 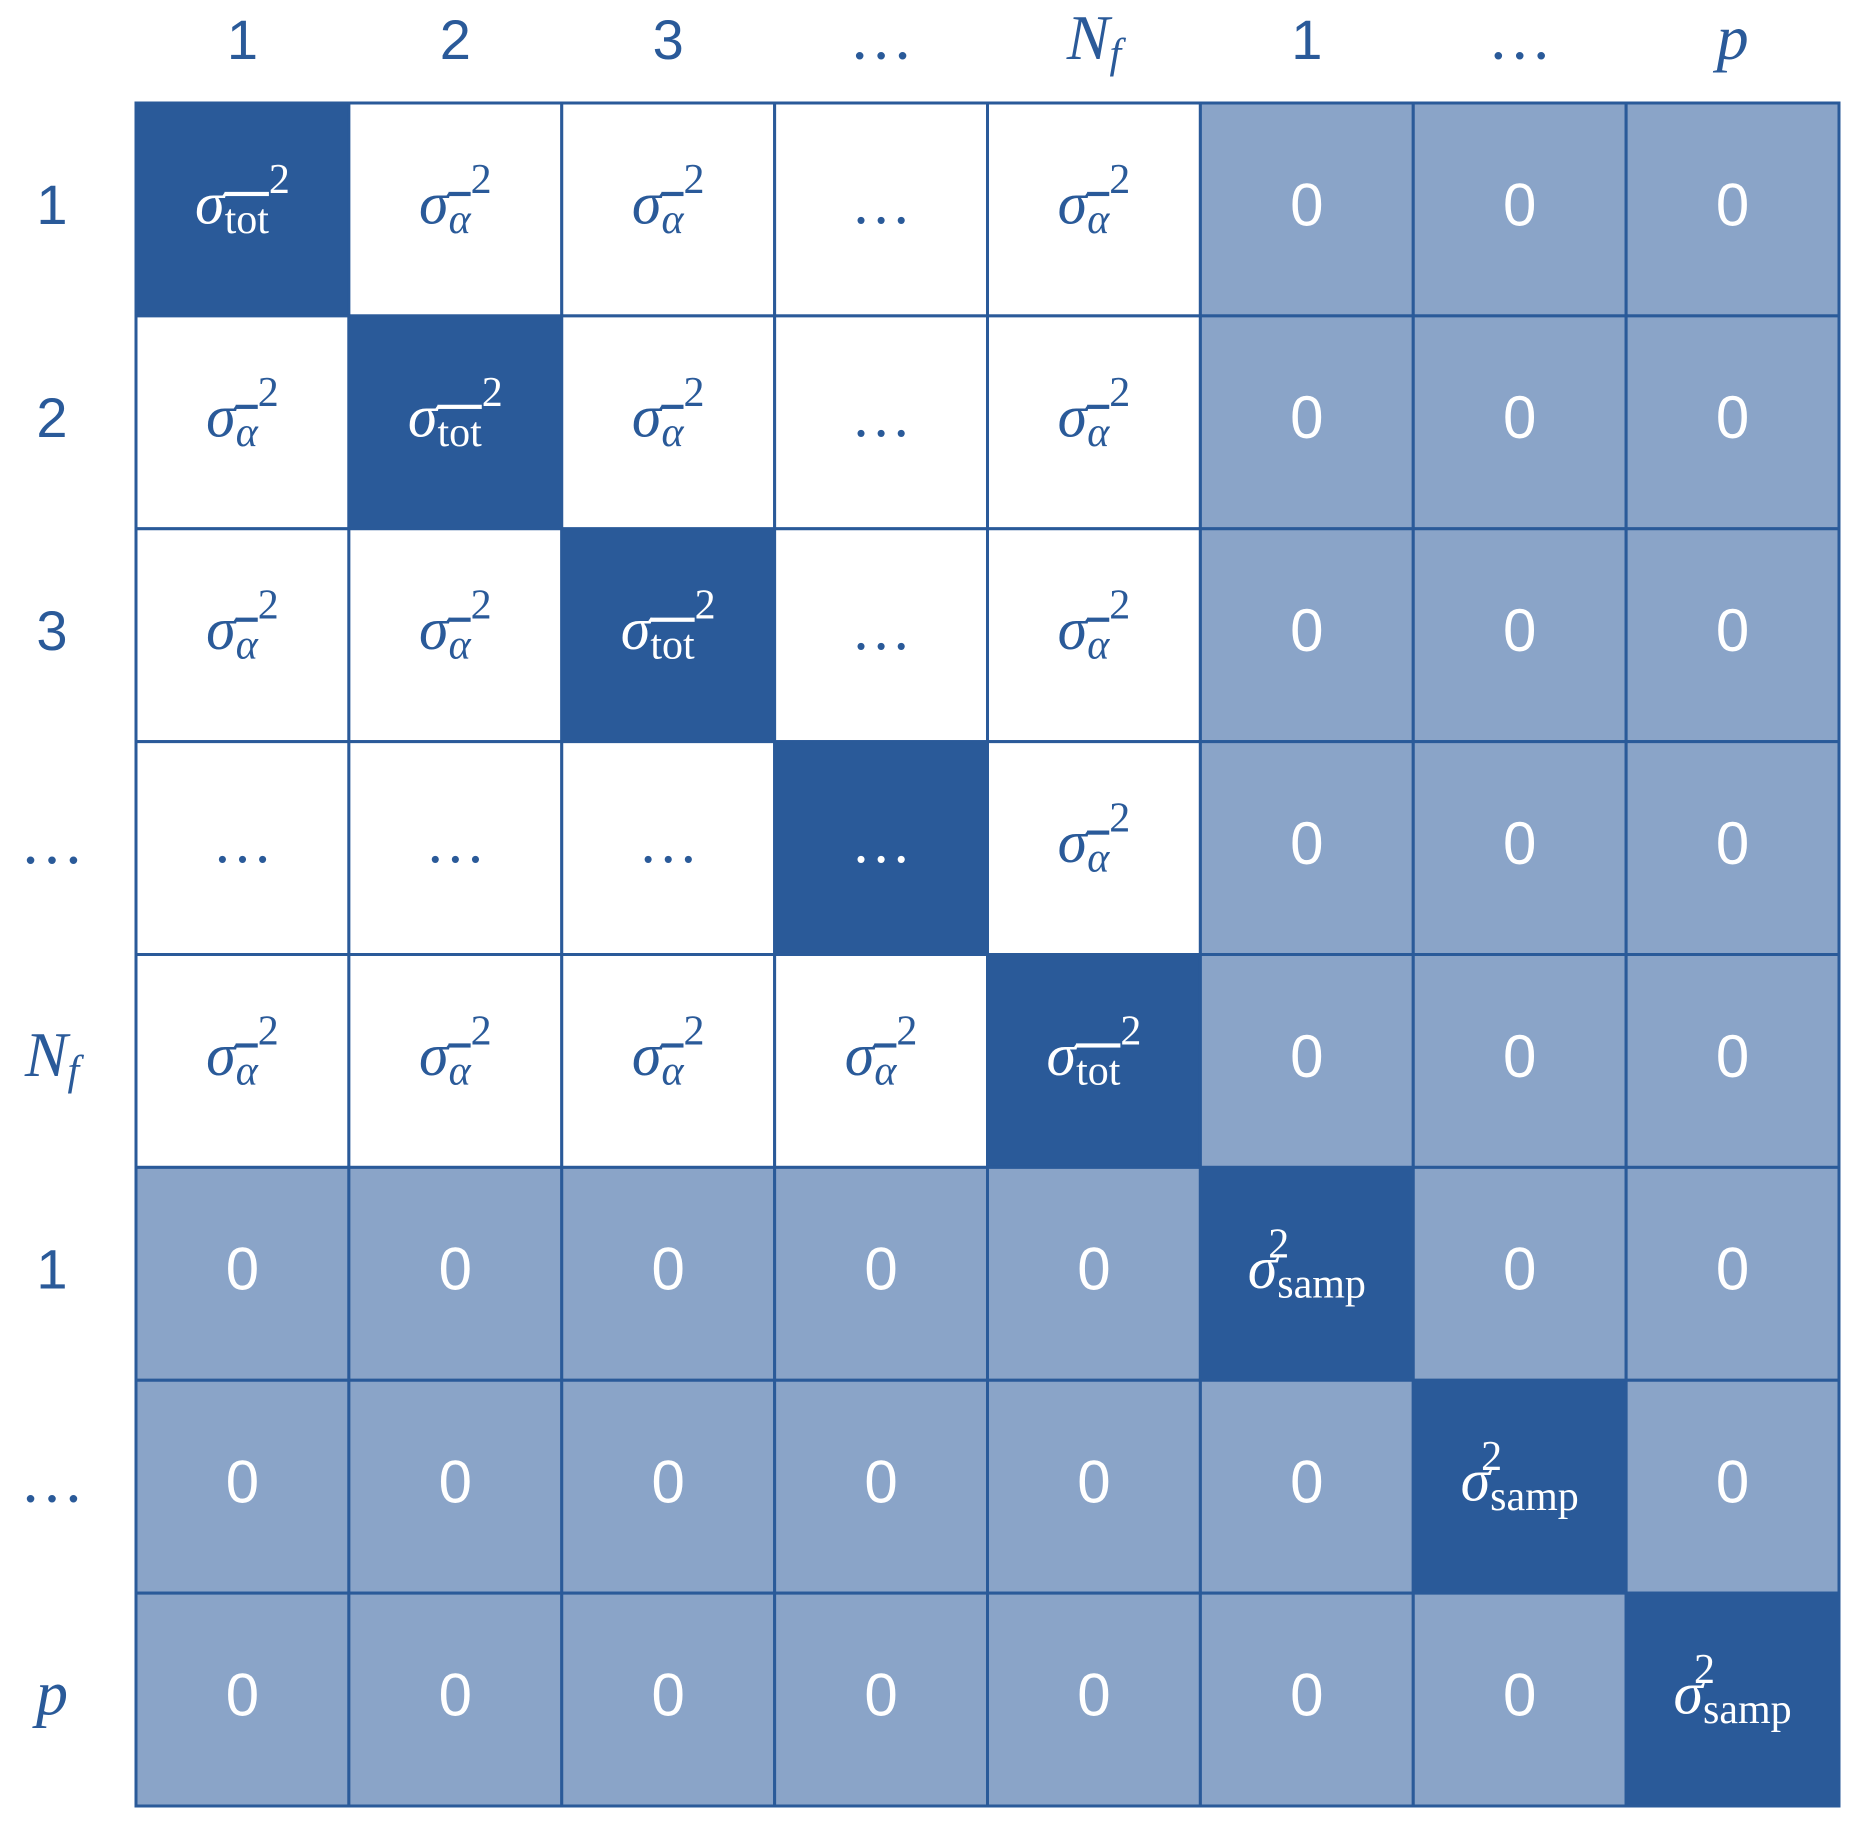 I want to click on subscript: tot, so click(x=672, y=645).